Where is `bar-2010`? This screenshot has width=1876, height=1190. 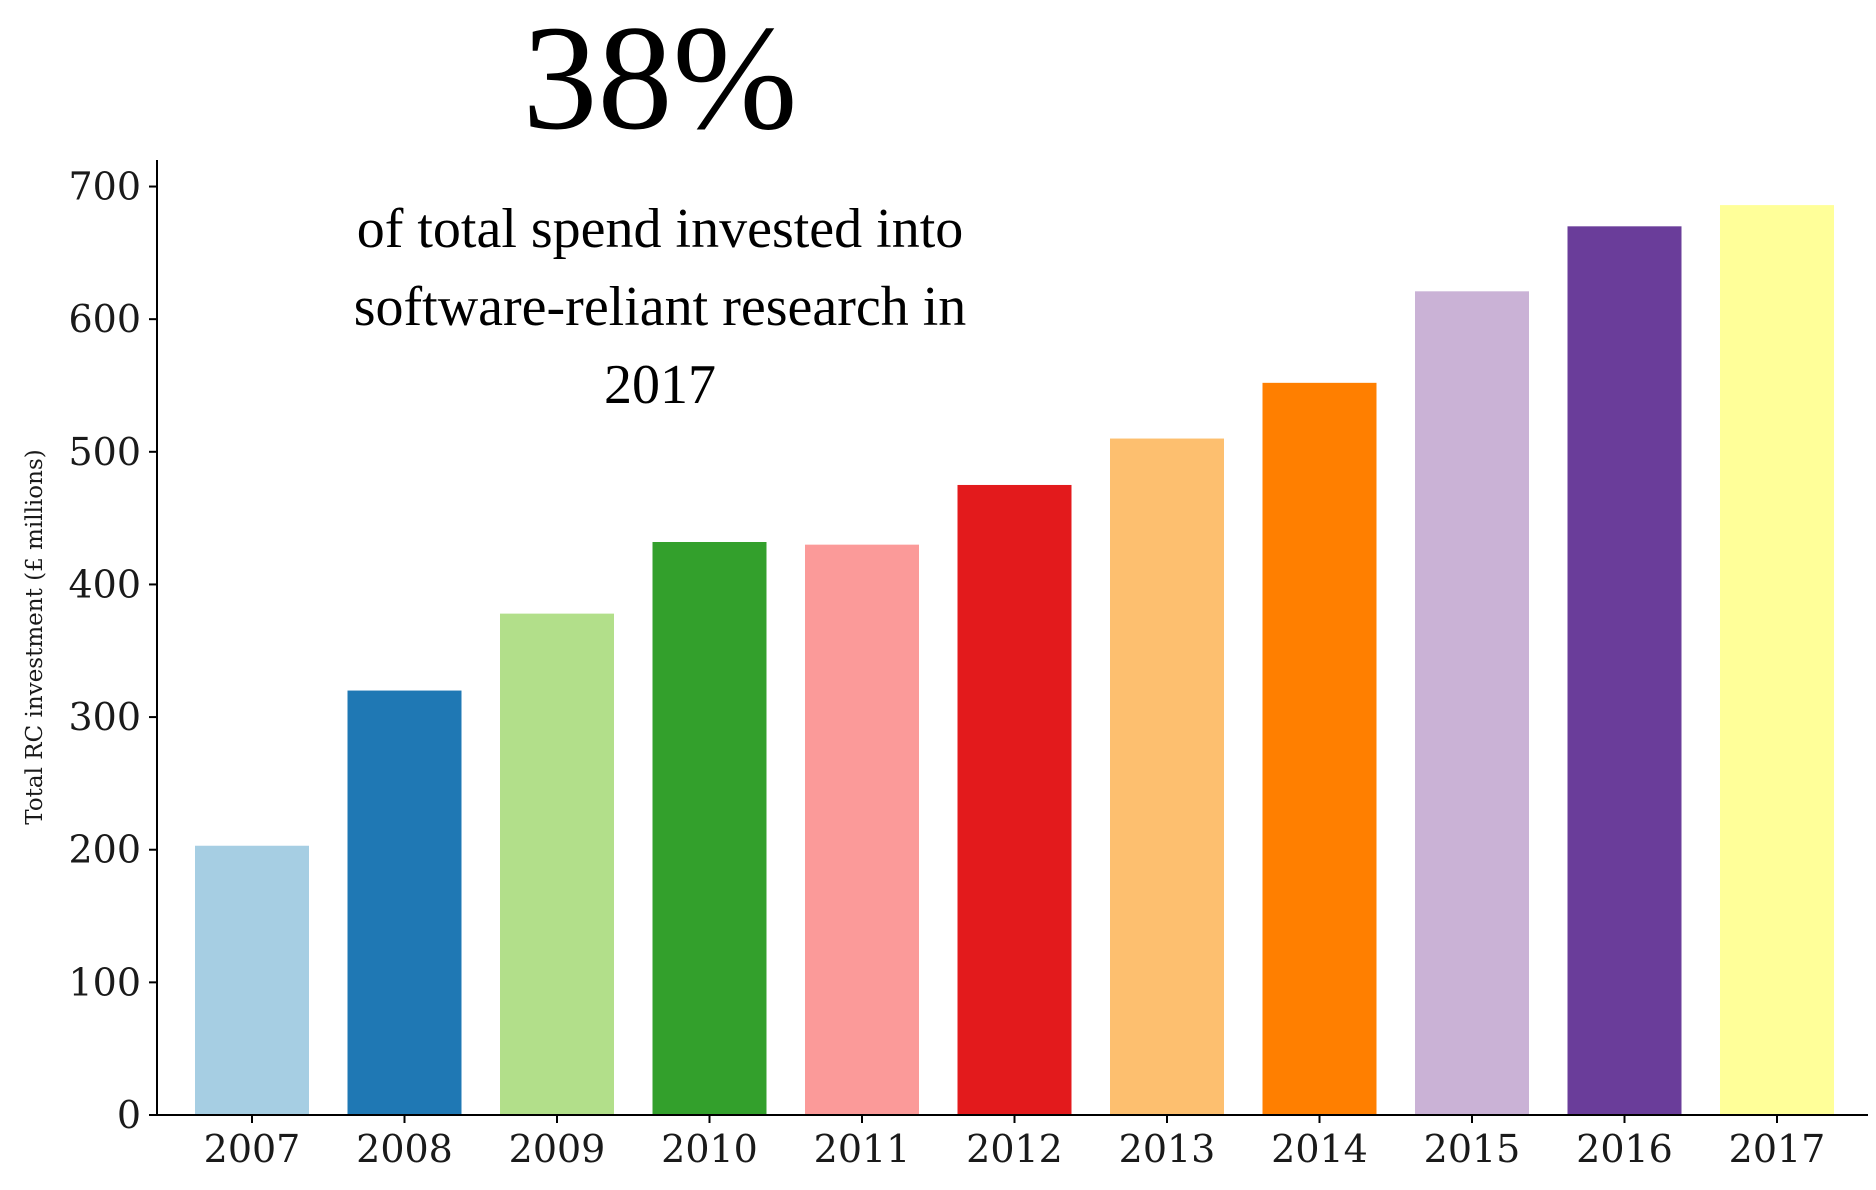 bar-2010 is located at coordinates (709, 828).